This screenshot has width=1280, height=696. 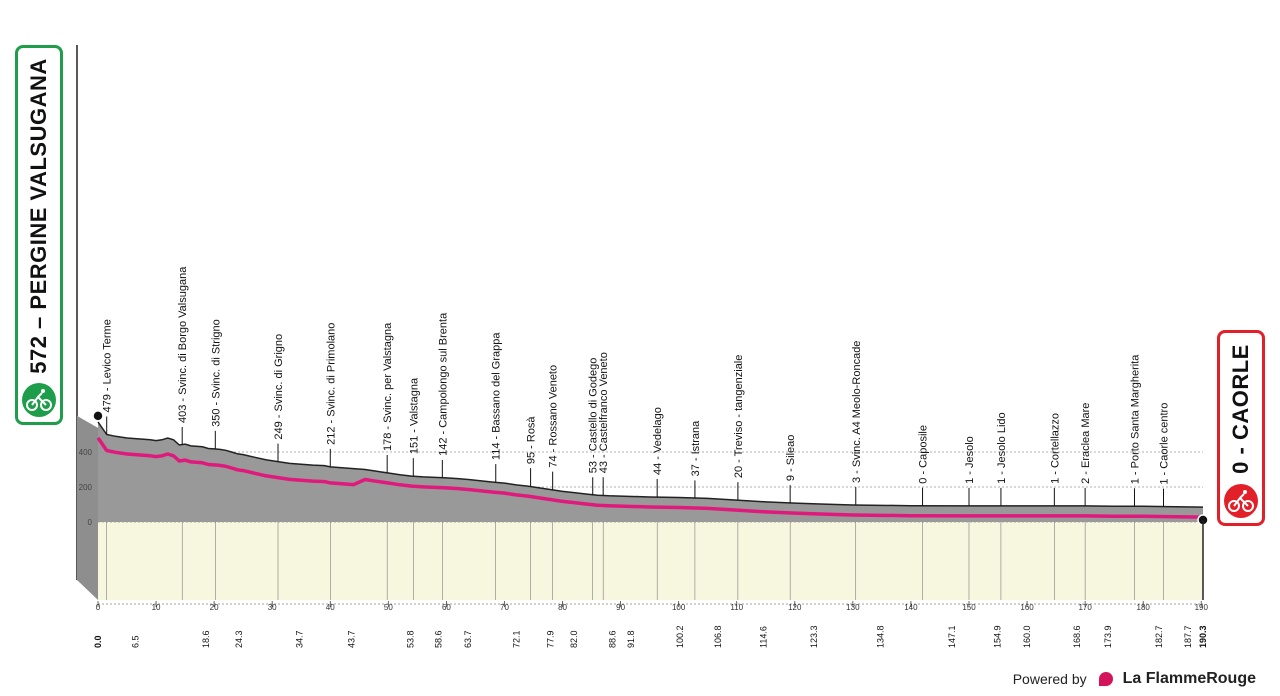 I want to click on km-mark-label: 114.6, so click(x=763, y=637).